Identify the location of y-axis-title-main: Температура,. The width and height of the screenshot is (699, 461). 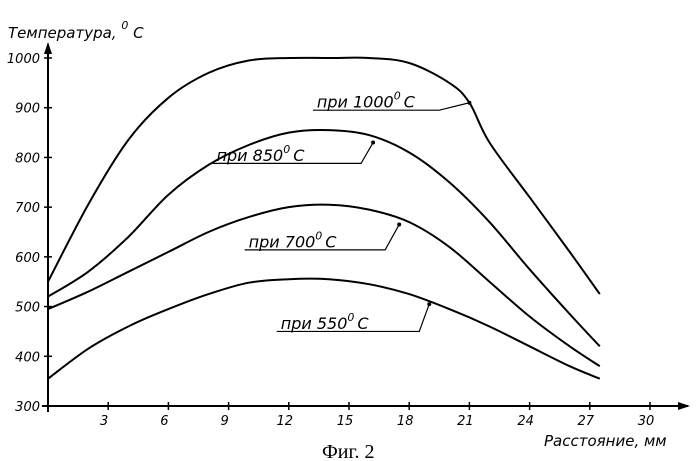
(62, 33).